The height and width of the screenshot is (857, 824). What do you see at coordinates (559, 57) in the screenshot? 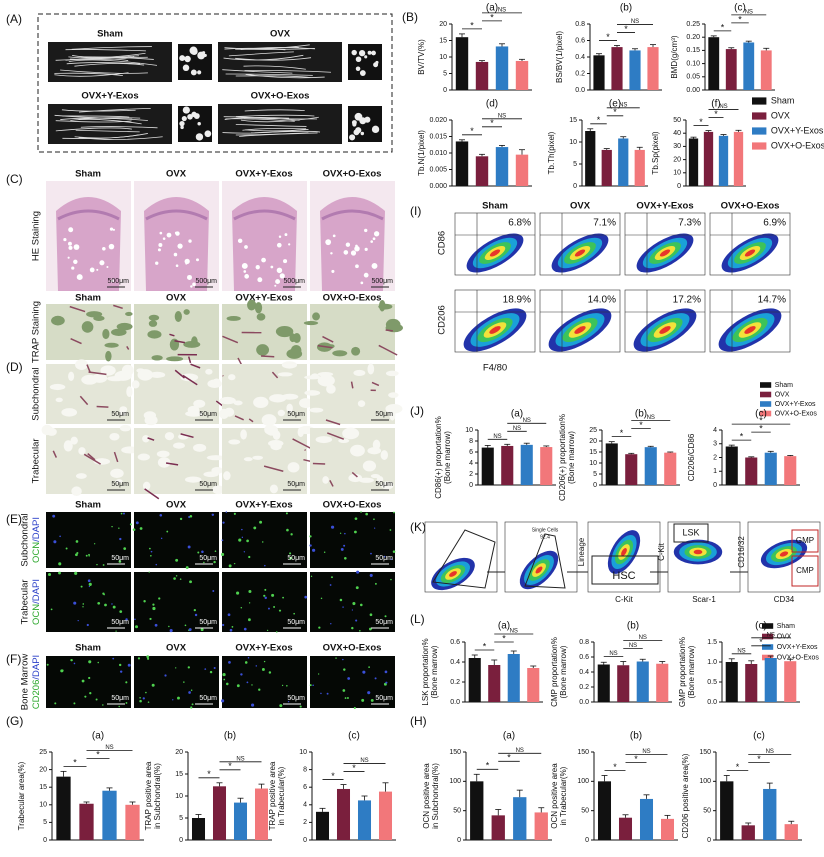
I see `y-axis-label: BS/BV(1/pixel)` at bounding box center [559, 57].